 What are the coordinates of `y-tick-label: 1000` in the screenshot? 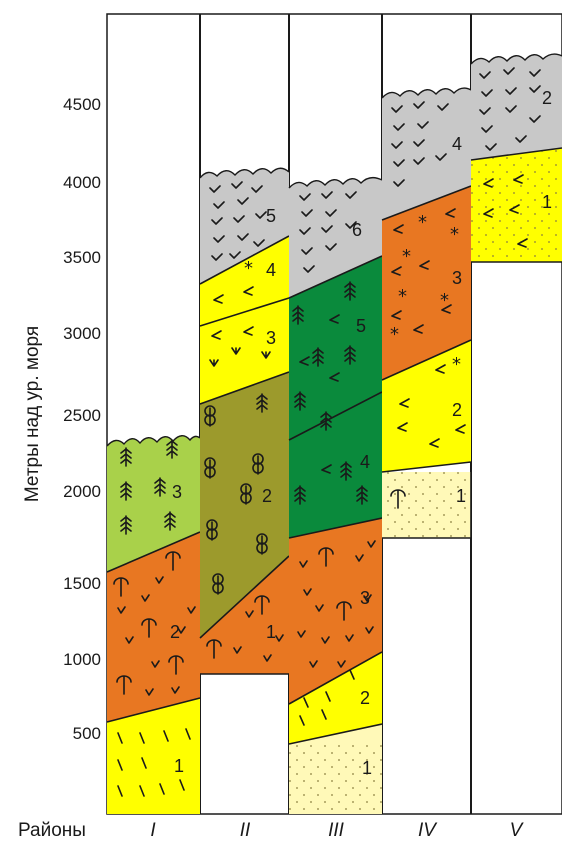 It's located at (82, 659).